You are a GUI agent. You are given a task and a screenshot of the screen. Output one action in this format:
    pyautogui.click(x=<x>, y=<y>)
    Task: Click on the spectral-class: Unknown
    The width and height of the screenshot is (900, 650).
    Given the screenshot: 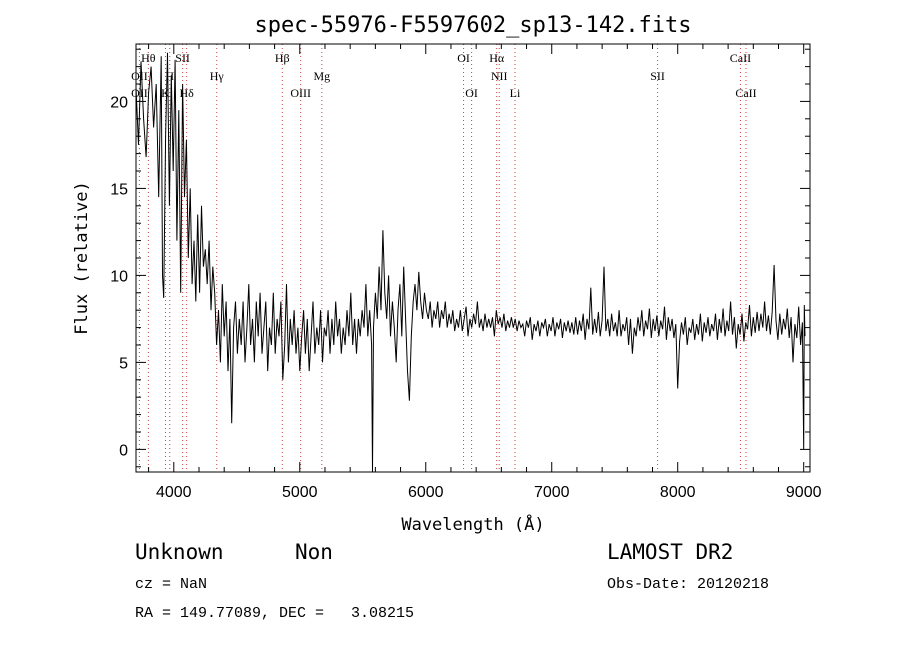 What is the action you would take?
    pyautogui.click(x=179, y=552)
    